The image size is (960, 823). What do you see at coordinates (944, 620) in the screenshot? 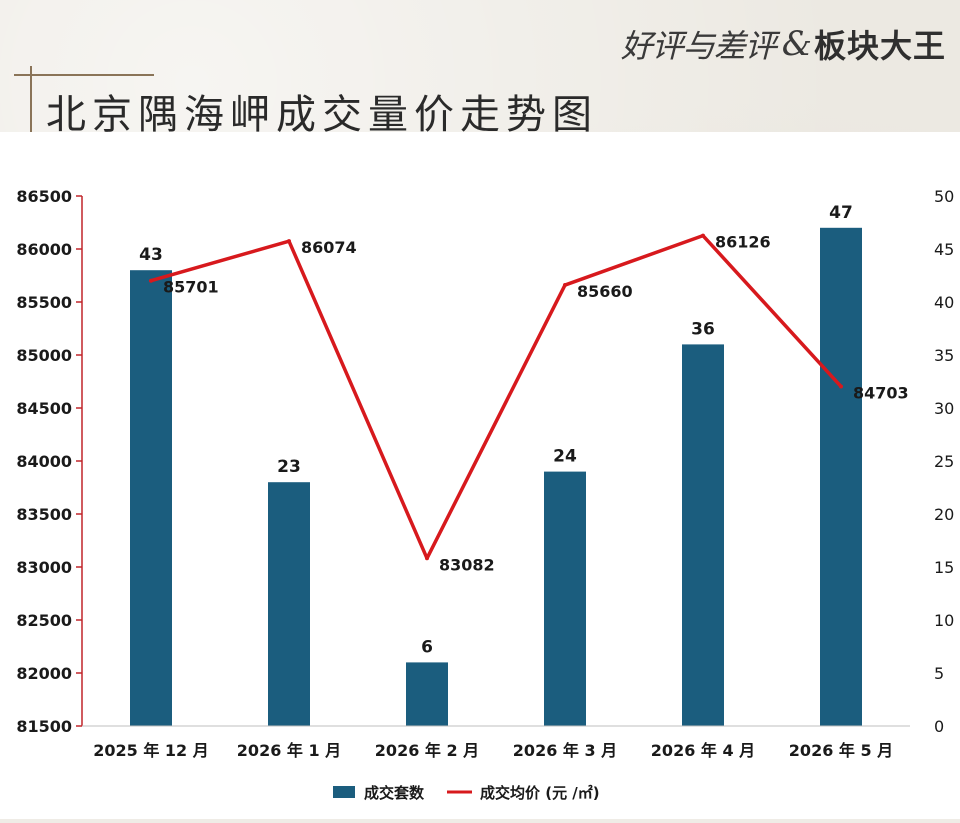
I see `y-right-tick-label: 10` at bounding box center [944, 620].